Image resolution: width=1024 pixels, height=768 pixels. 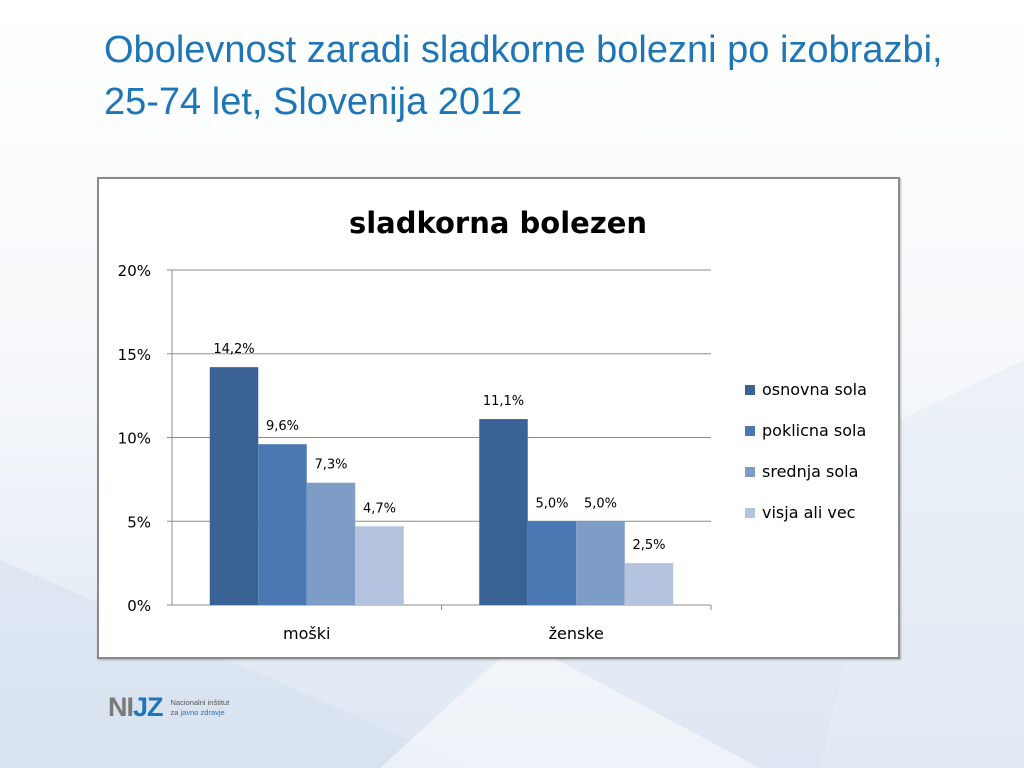 What do you see at coordinates (443, 633) in the screenshot?
I see `x-axis-categories: moški ženske` at bounding box center [443, 633].